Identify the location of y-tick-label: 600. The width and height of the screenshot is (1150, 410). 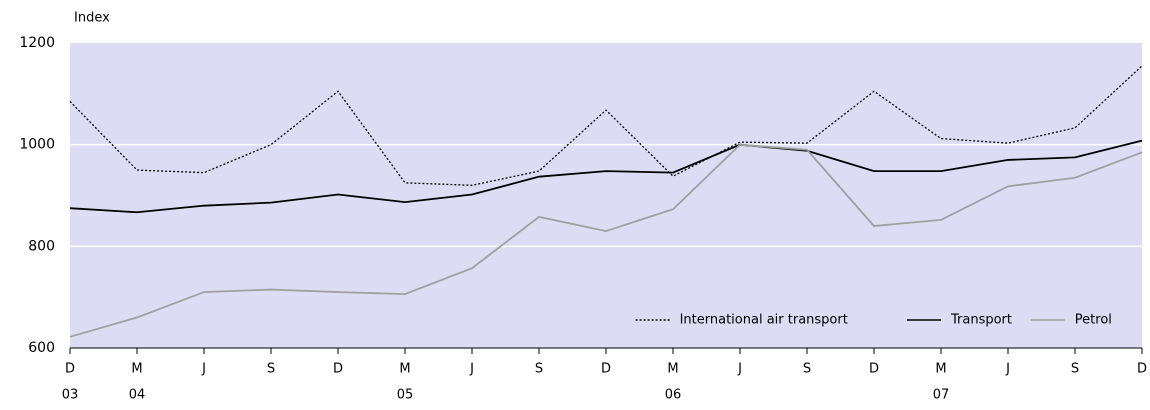
(41, 348).